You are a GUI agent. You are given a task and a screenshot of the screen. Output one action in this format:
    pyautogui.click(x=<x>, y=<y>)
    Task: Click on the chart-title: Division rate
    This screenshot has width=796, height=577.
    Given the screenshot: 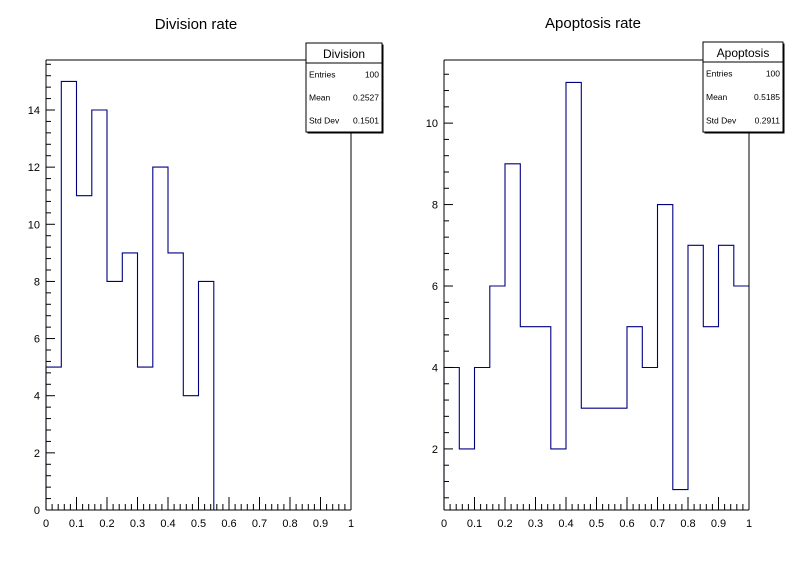 What is the action you would take?
    pyautogui.click(x=196, y=24)
    